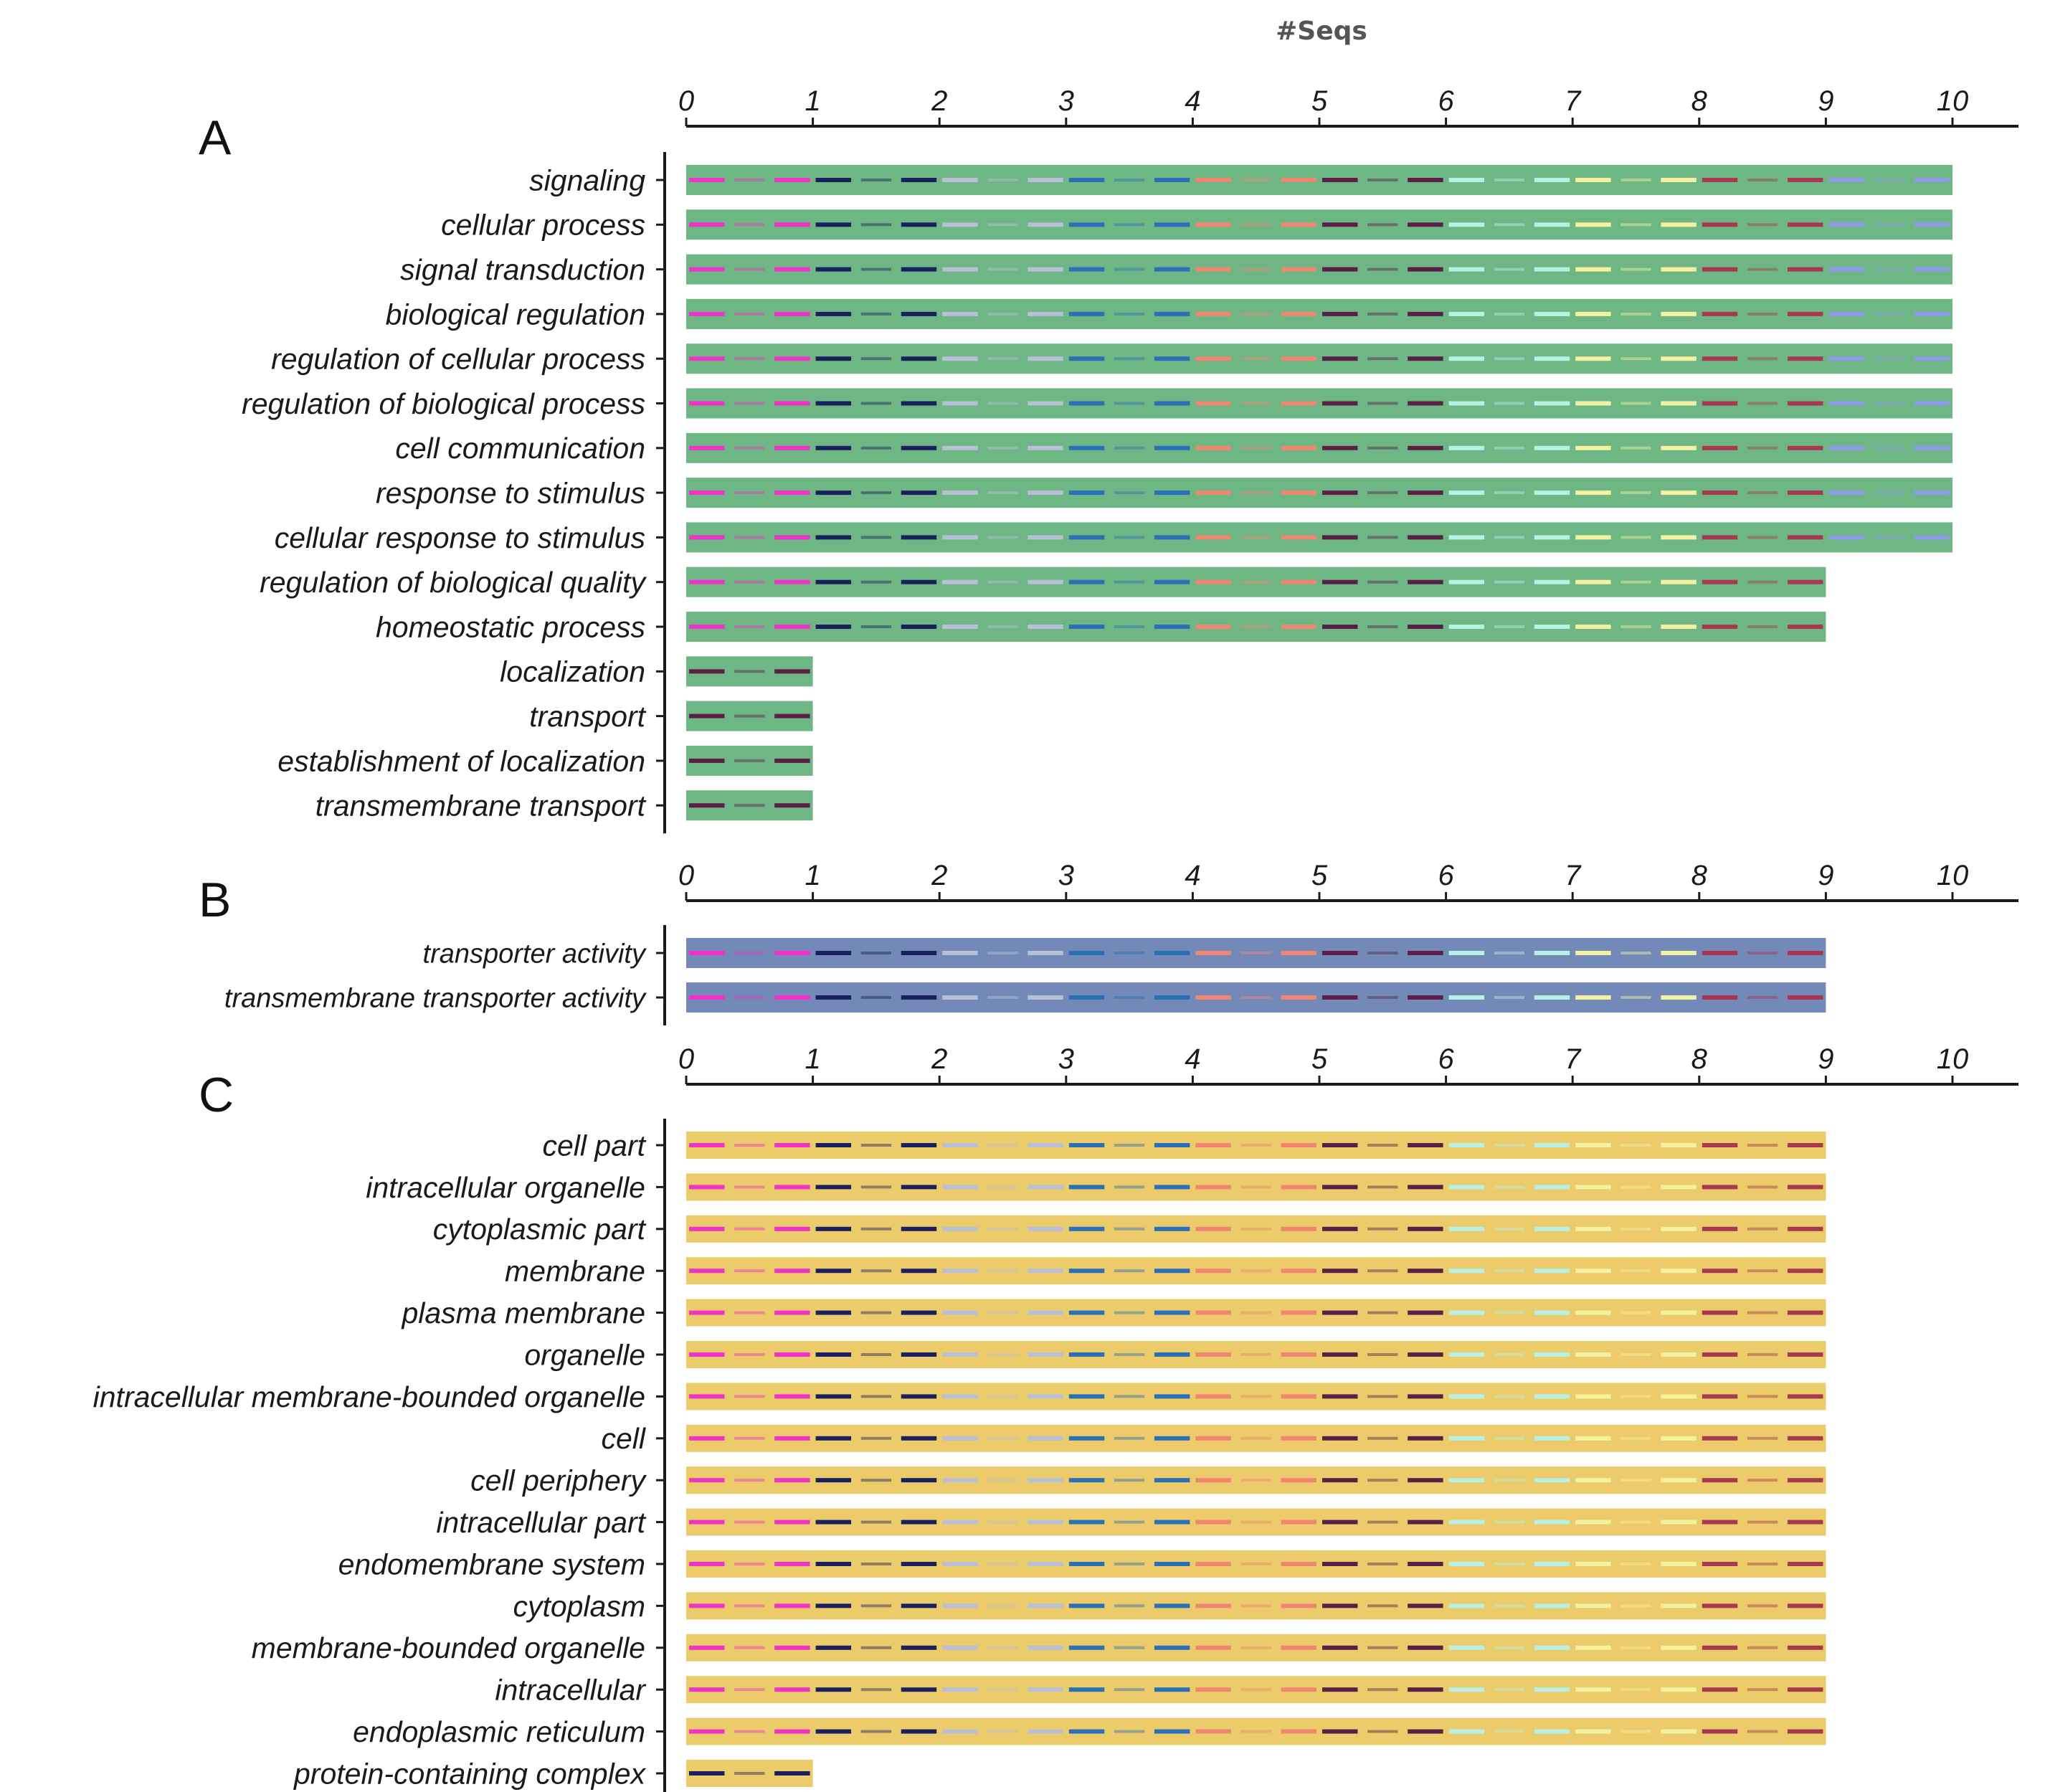 This screenshot has height=1792, width=2050. I want to click on category-label: signaling, so click(587, 179).